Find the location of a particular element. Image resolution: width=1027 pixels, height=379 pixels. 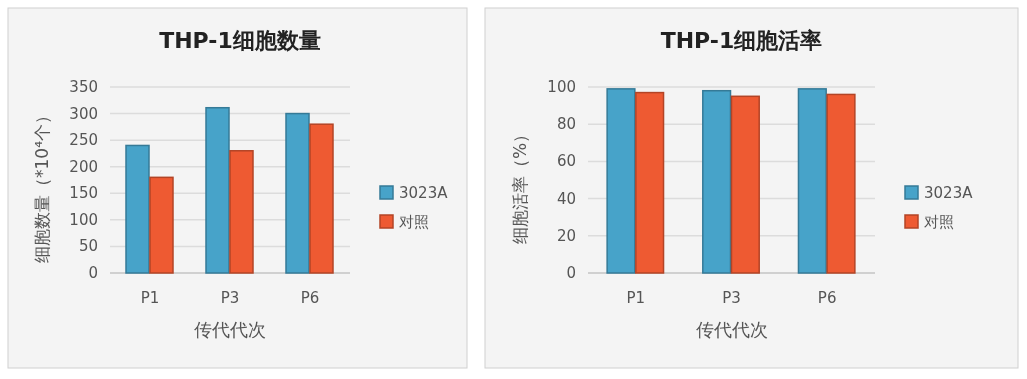

y-tick-label: 200 is located at coordinates (83, 166).